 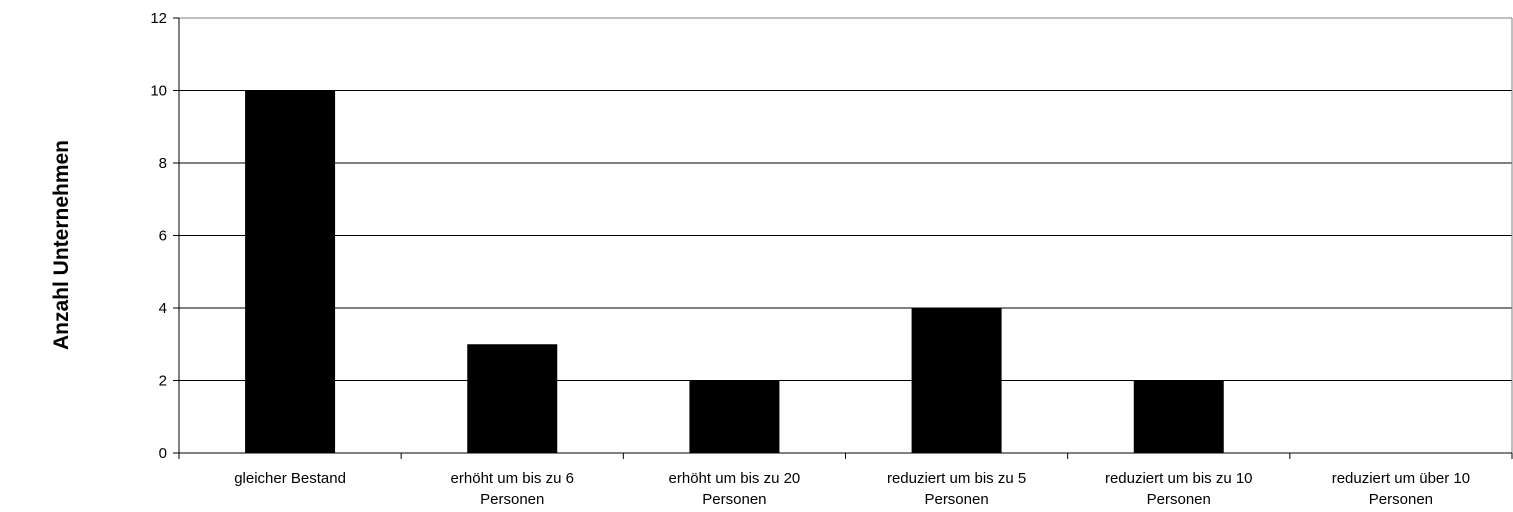 I want to click on x-category-label-line: erhöht um bis zu 20, so click(x=735, y=478).